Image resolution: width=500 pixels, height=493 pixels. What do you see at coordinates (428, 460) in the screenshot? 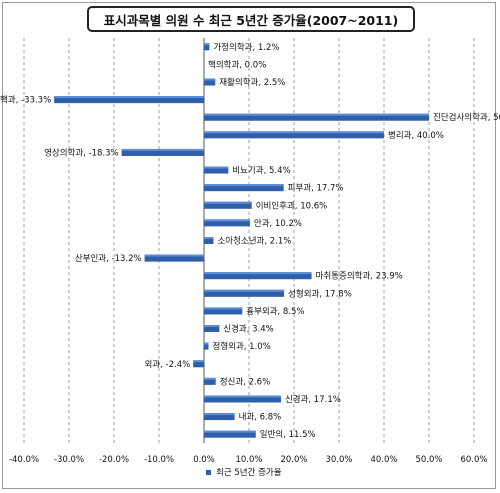
I see `x-tick-label: 50.0%` at bounding box center [428, 460].